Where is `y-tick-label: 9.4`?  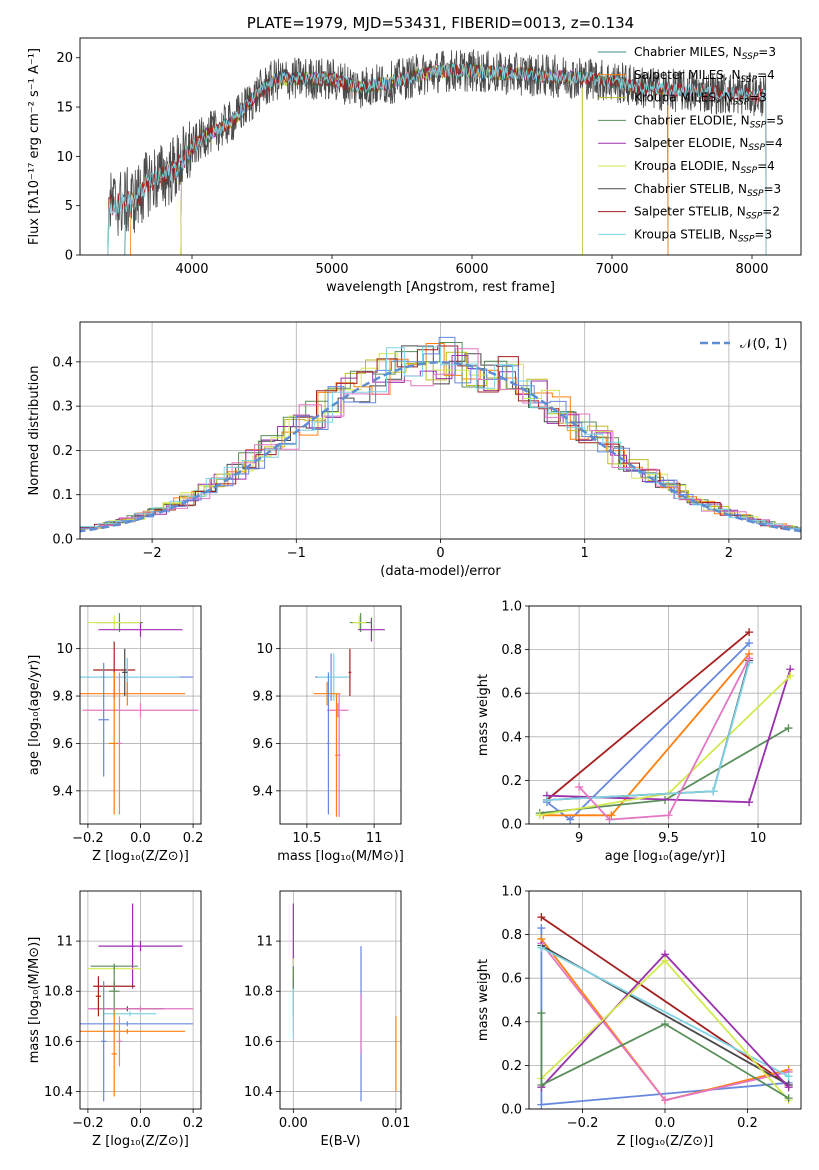
y-tick-label: 9.4 is located at coordinates (262, 791).